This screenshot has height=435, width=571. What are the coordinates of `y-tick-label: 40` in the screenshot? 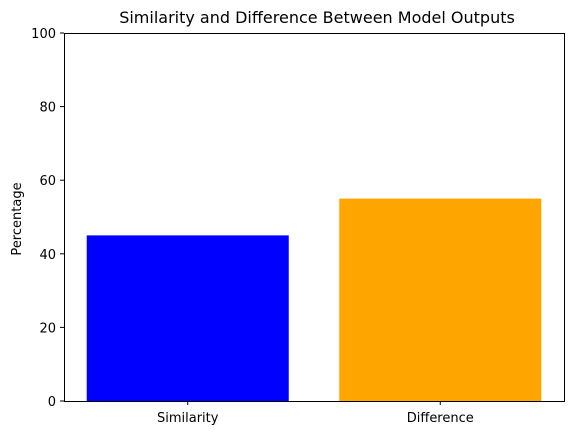 It's located at (47, 255).